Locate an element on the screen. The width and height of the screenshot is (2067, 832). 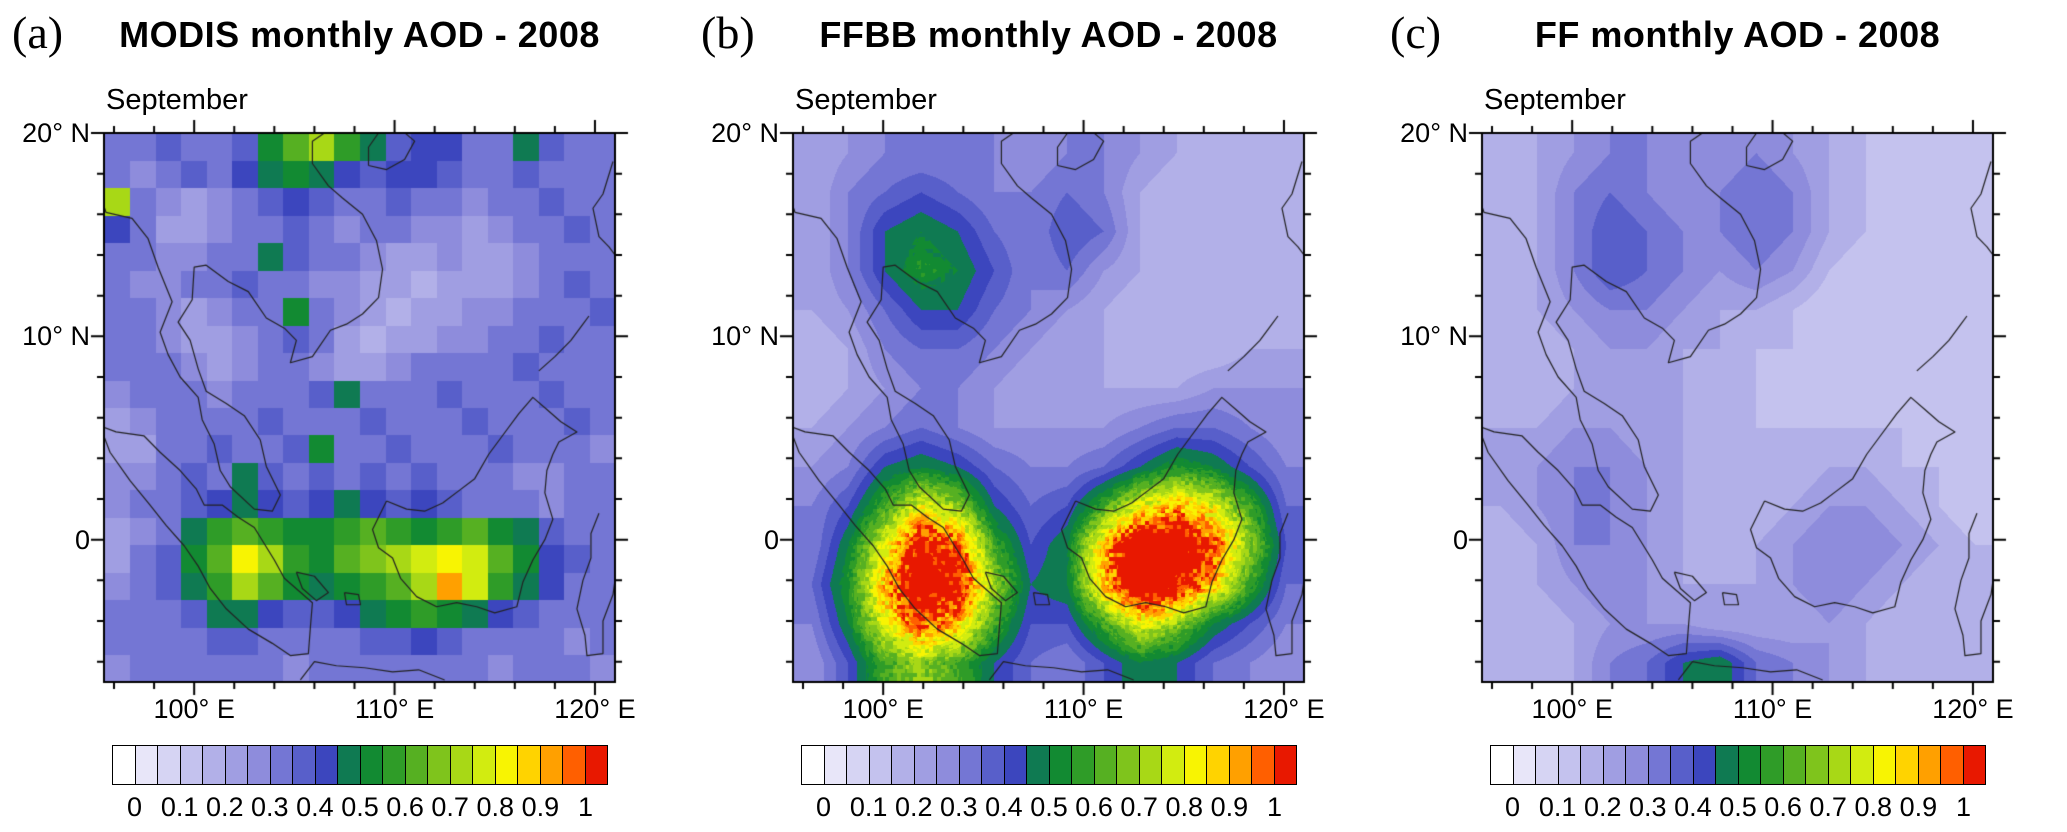
panel-title: MODIS monthly AOD - 2008 is located at coordinates (359, 34).